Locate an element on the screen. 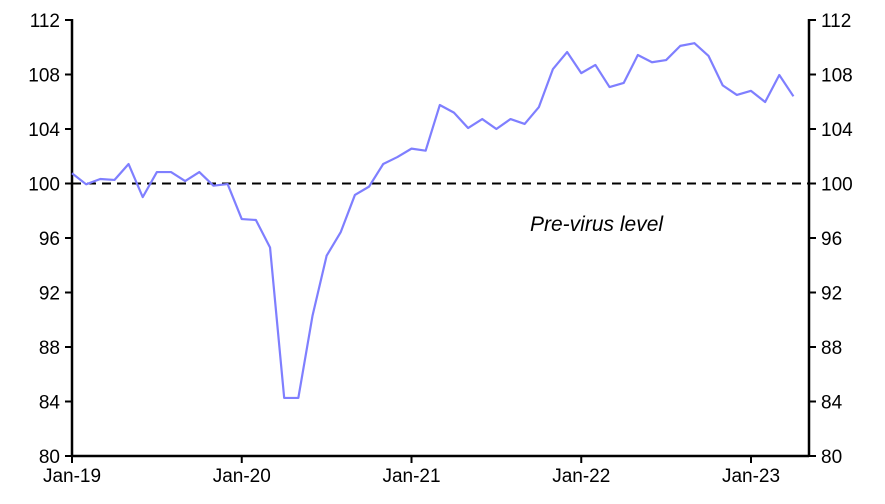  reference-line-label: Pre-virus level is located at coordinates (597, 224).